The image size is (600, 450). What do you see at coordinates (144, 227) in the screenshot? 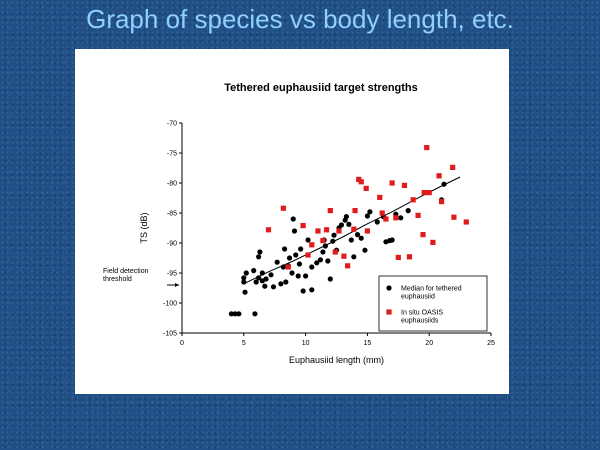
I see `y-axis-label: TS (dB)` at bounding box center [144, 227].